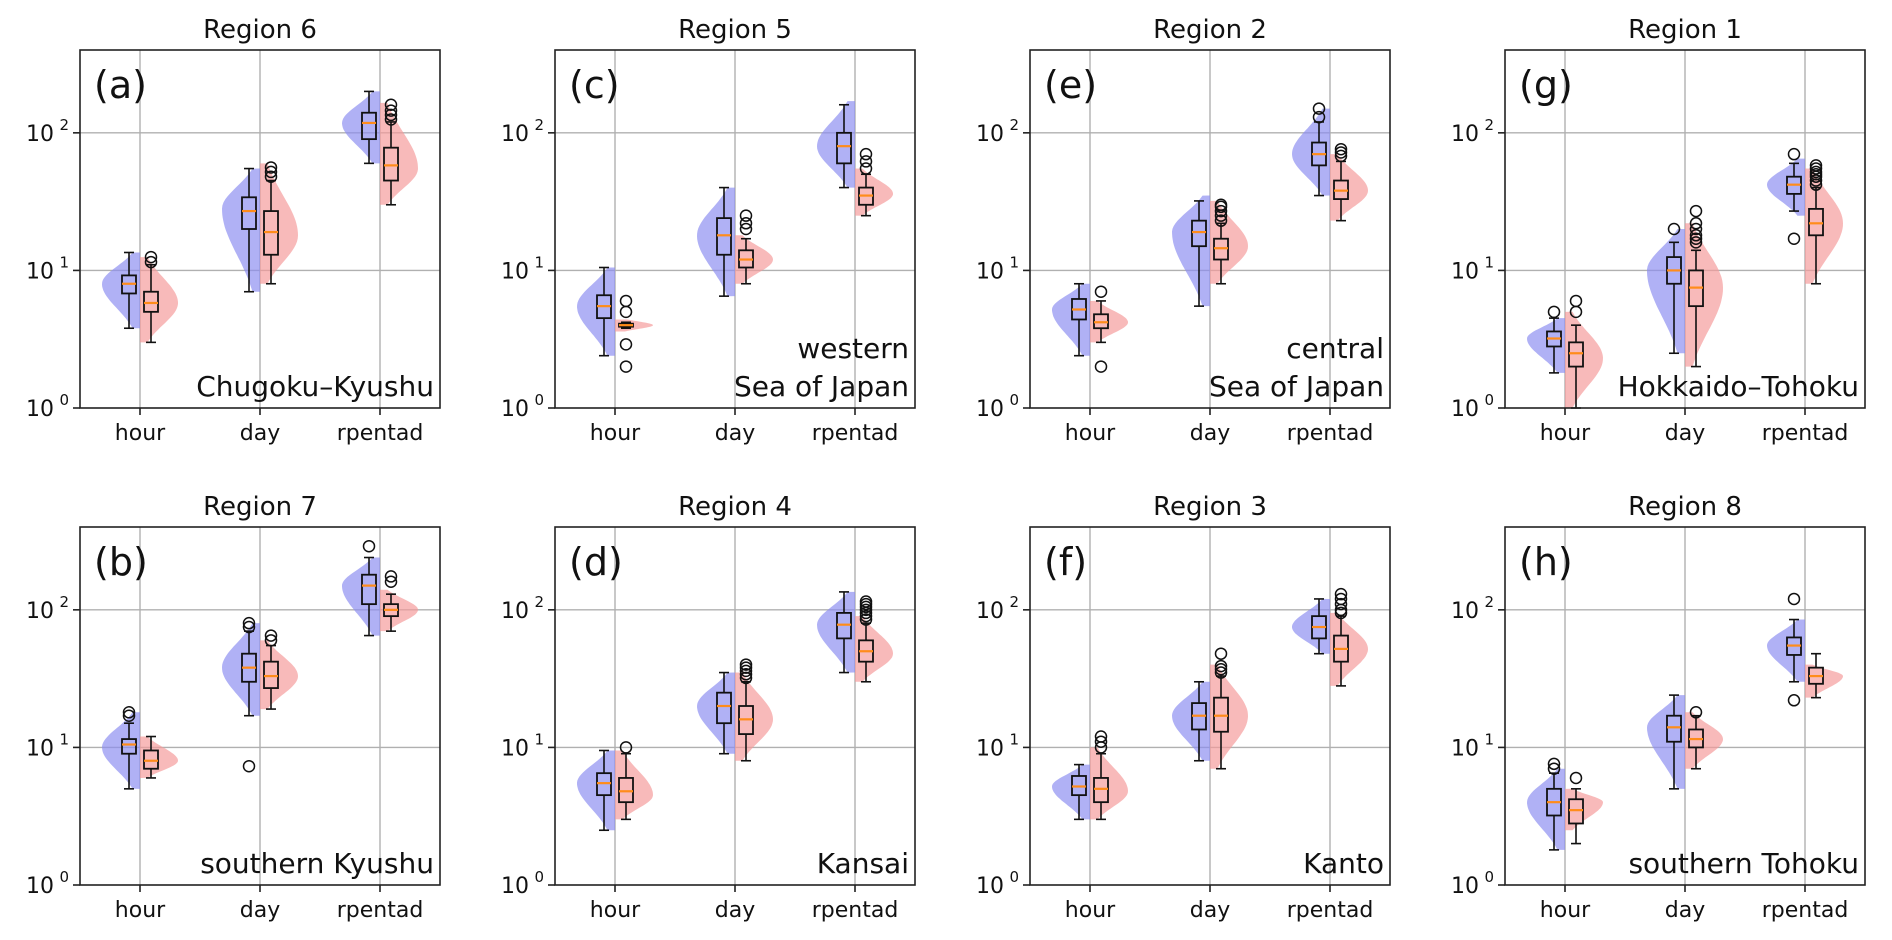  What do you see at coordinates (1296, 386) in the screenshot?
I see `region-label: Sea of Japan` at bounding box center [1296, 386].